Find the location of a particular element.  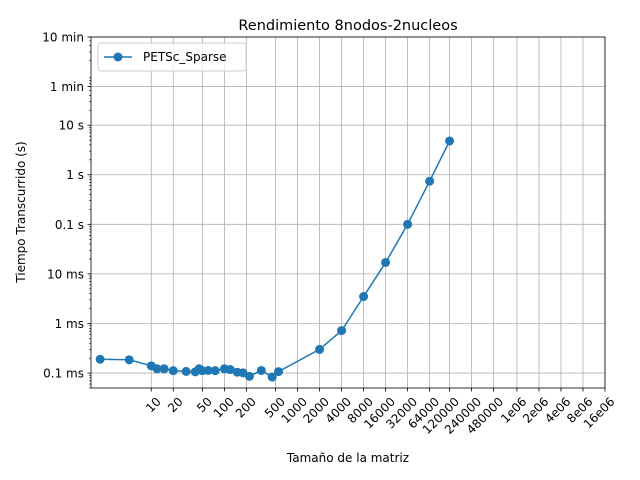

y-axis: 0.1 ms 1 ms 10 ms 0.1 s 1 s 10 s 1 min 10 min is located at coordinates (66, 210).